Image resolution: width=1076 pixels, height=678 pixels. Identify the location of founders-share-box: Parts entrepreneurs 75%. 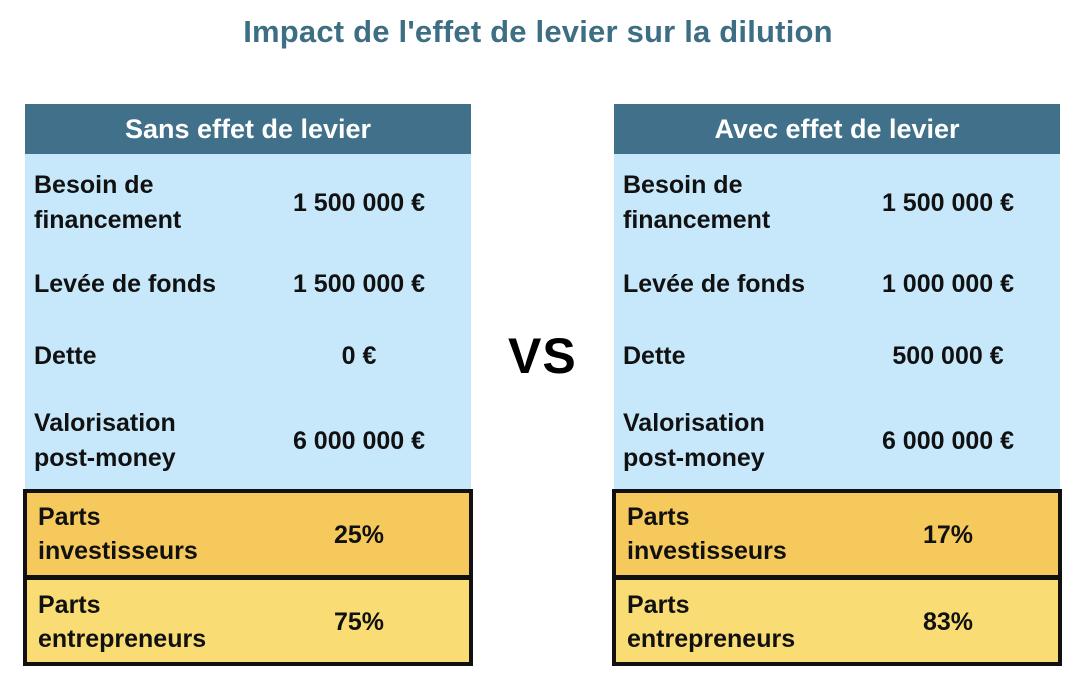
(248, 621).